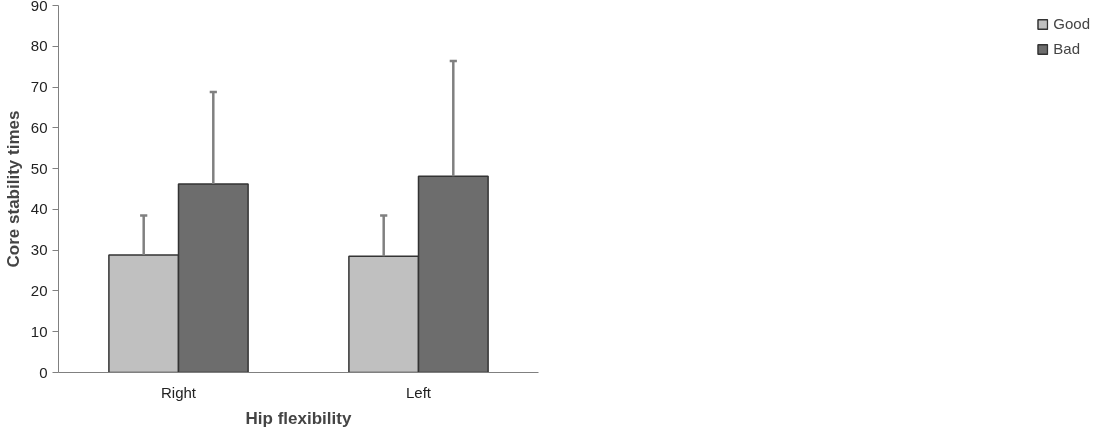  Describe the element at coordinates (39, 209) in the screenshot. I see `y-tick-label: 40` at that location.